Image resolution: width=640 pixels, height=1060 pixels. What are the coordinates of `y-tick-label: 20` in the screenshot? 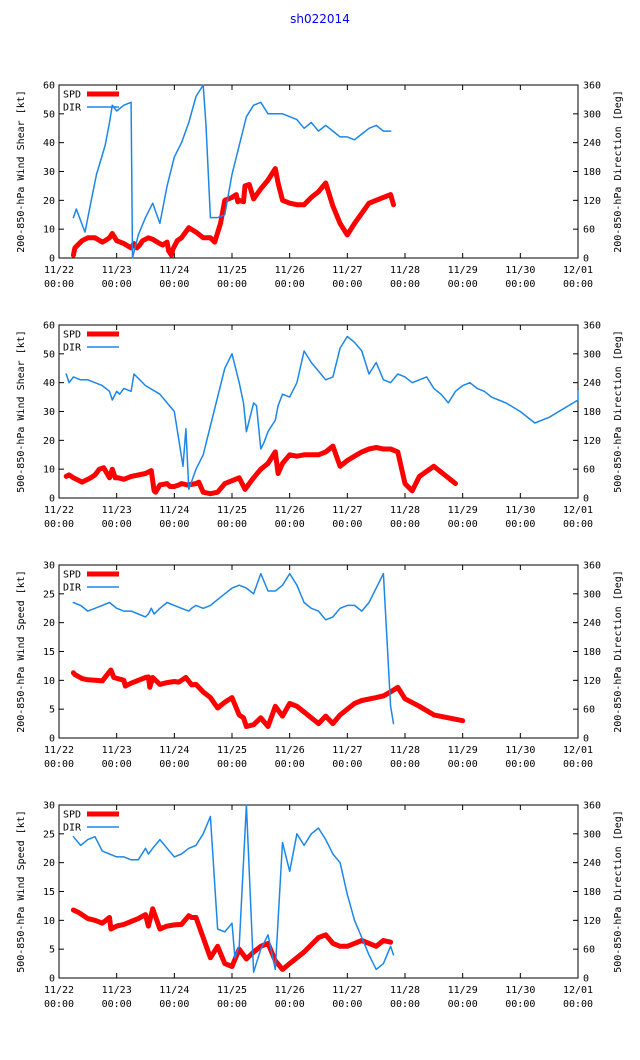 It's located at (49, 623).